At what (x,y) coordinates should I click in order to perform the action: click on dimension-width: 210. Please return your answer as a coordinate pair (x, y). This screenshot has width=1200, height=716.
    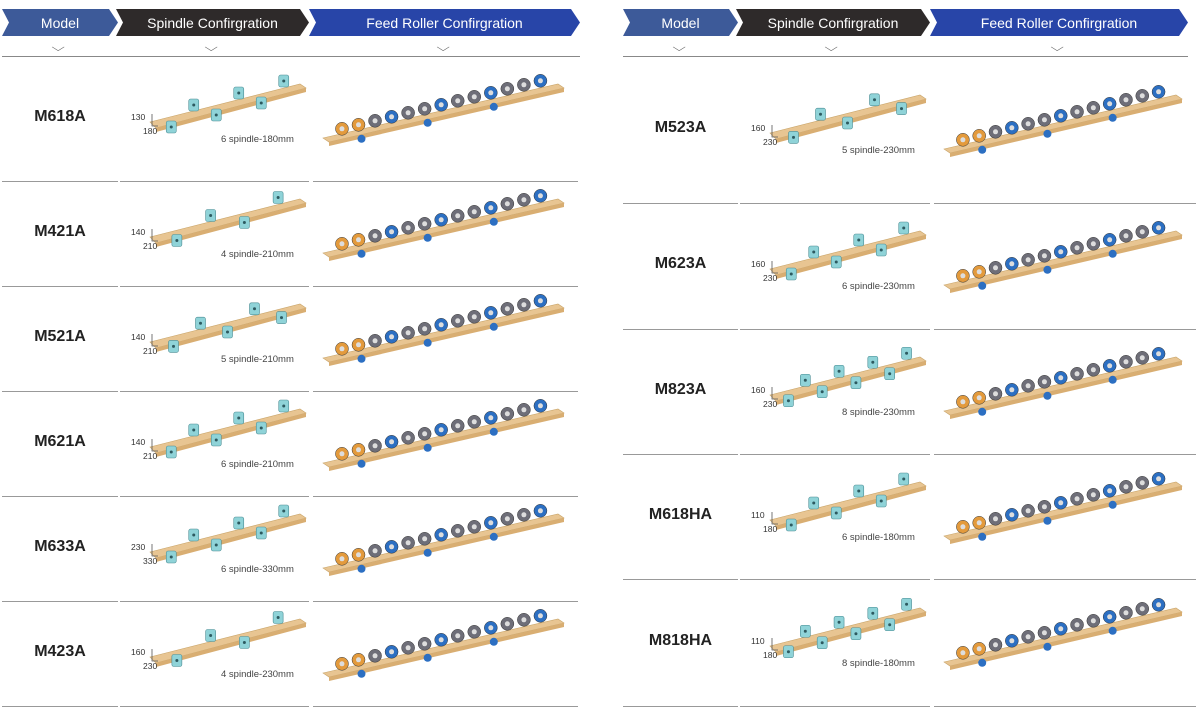
    Looking at the image, I should click on (150, 455).